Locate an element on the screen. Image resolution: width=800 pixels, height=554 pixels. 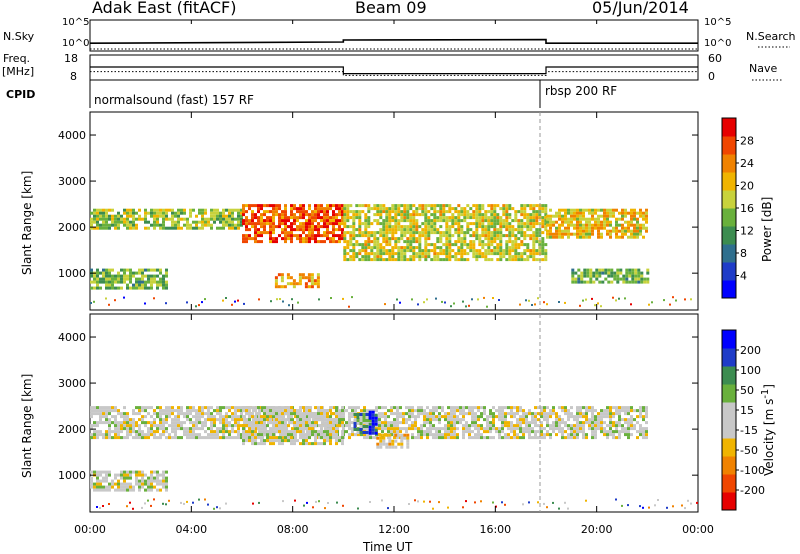
power-cell-r2 is located at coordinates (318, 284).